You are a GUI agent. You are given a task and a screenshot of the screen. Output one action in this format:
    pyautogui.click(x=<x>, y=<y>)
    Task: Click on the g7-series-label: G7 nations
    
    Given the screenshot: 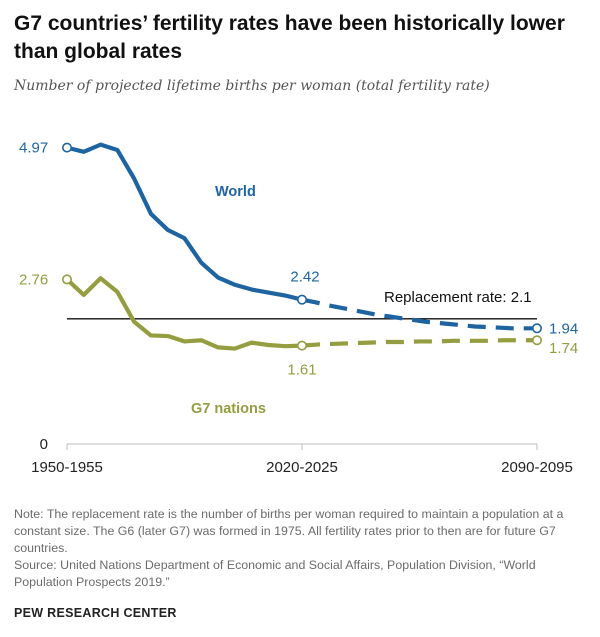 What is the action you would take?
    pyautogui.click(x=228, y=409)
    